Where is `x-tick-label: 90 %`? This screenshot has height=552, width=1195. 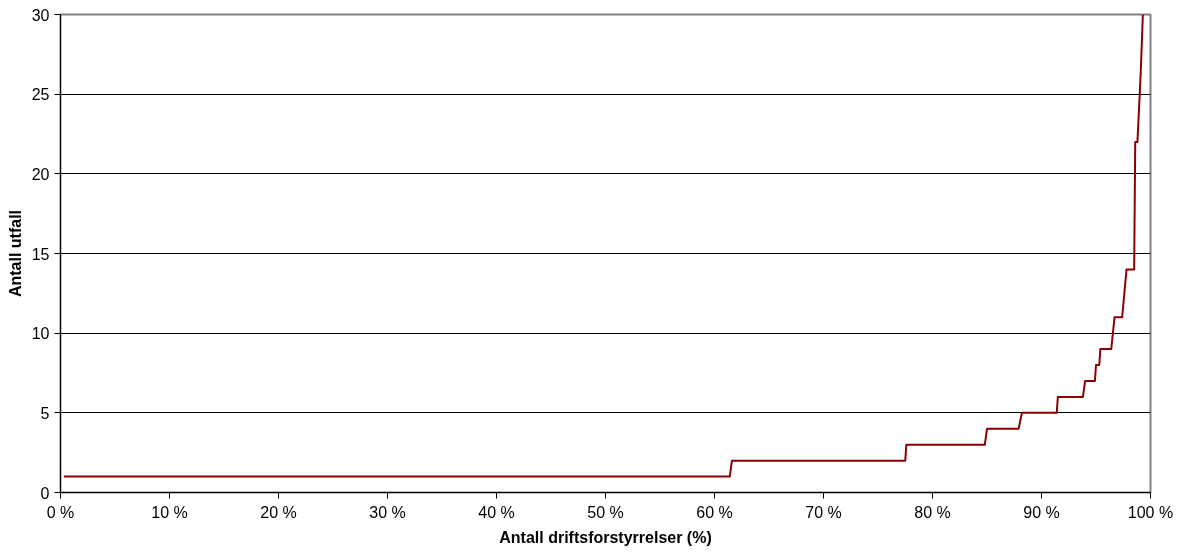 x-tick-label: 90 % is located at coordinates (1041, 512).